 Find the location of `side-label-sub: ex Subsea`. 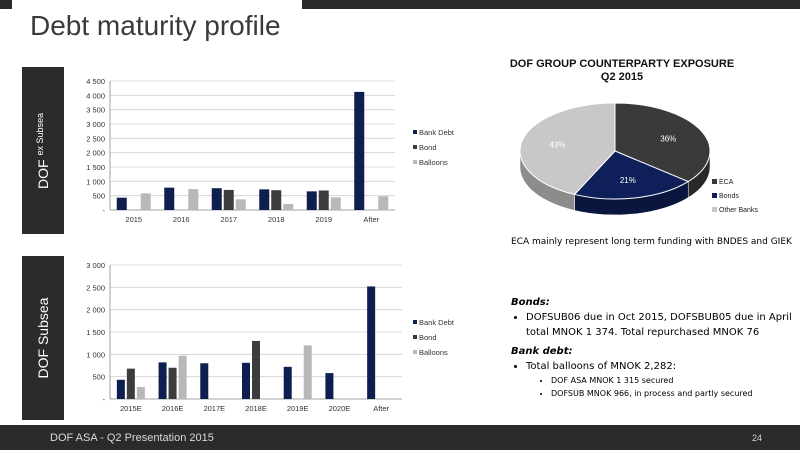

side-label-sub: ex Subsea is located at coordinates (40, 133).